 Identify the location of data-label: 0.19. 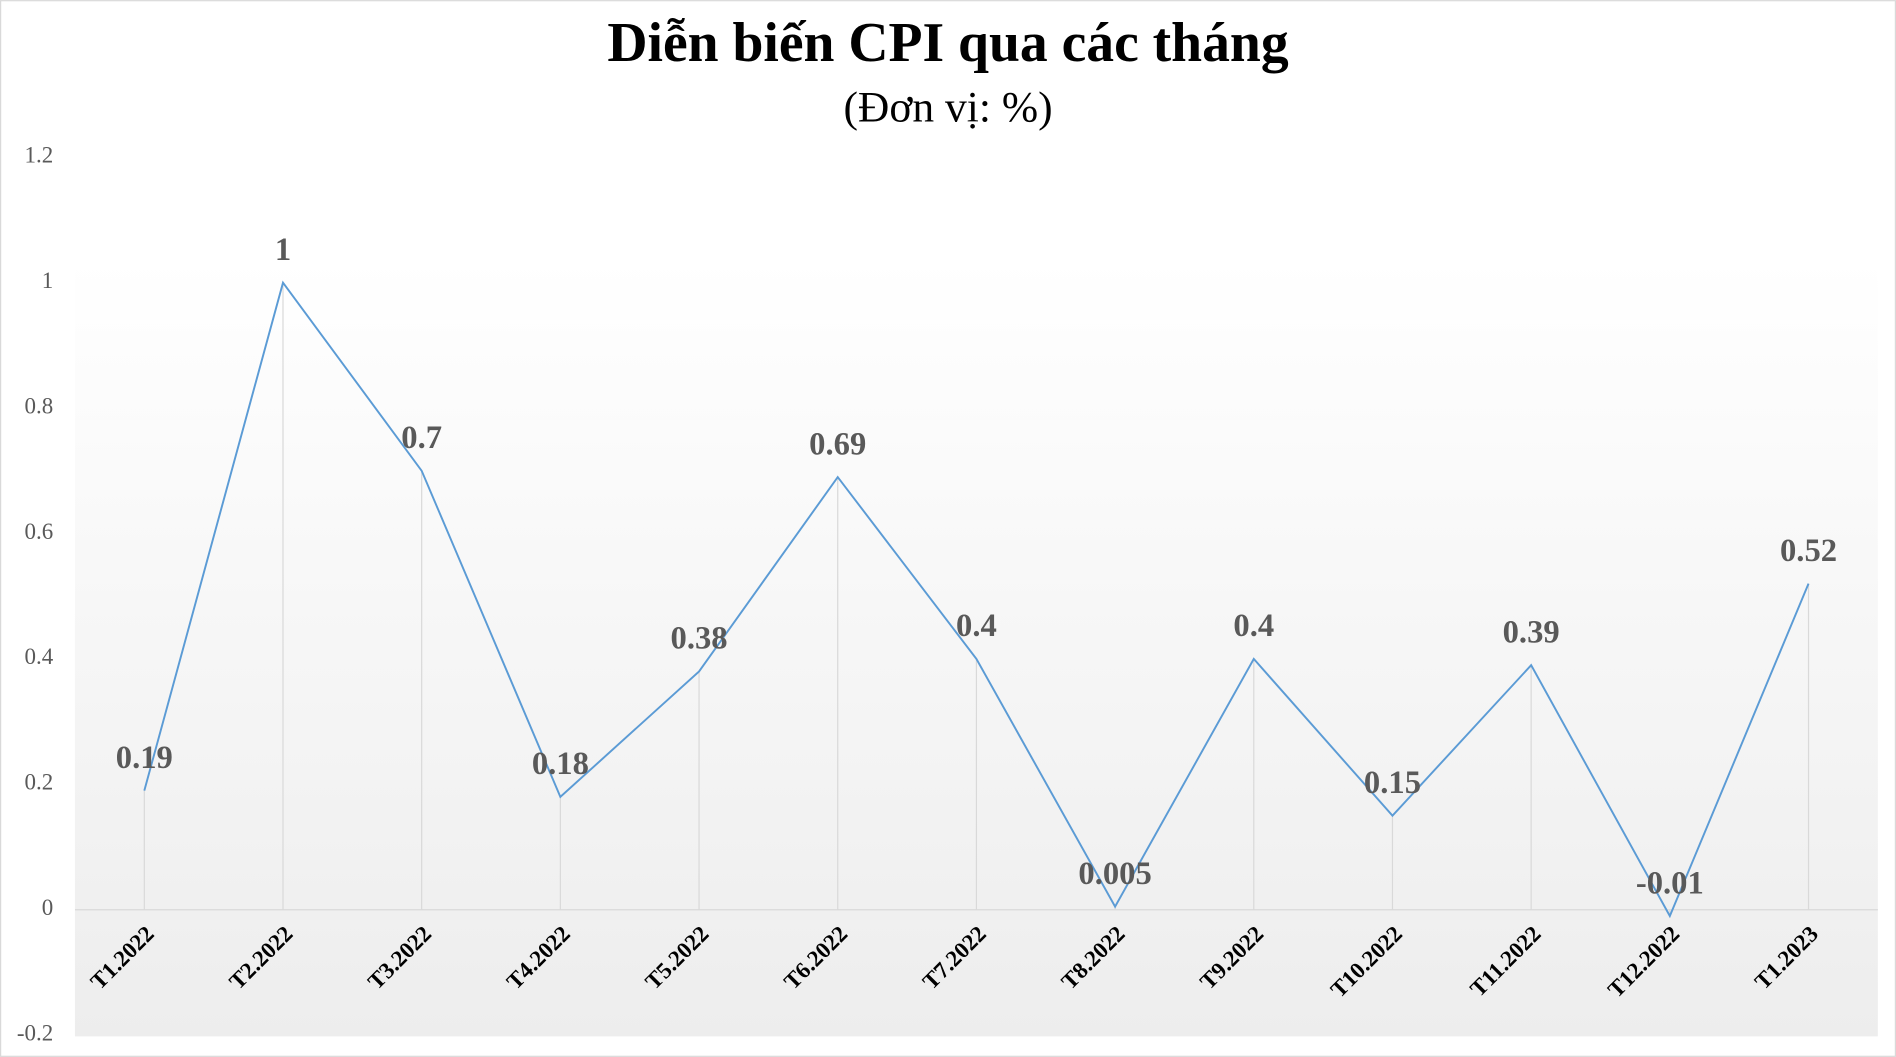
(144, 758).